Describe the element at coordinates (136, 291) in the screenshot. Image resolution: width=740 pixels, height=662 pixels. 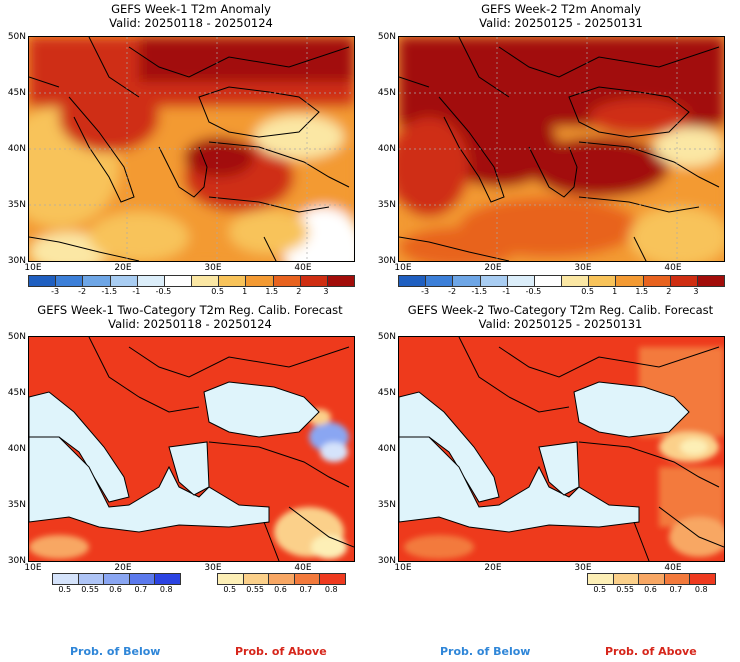
I see `colorbar-tick-label: -1` at that location.